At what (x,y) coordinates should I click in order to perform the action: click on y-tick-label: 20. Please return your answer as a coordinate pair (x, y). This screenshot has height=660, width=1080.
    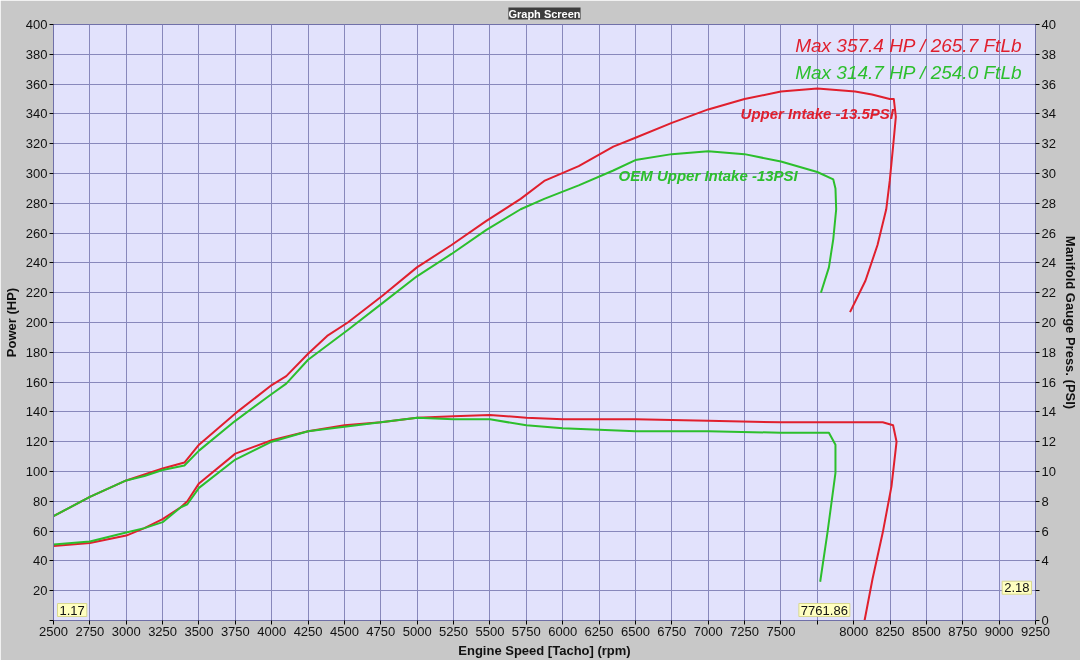
    Looking at the image, I should click on (40, 591).